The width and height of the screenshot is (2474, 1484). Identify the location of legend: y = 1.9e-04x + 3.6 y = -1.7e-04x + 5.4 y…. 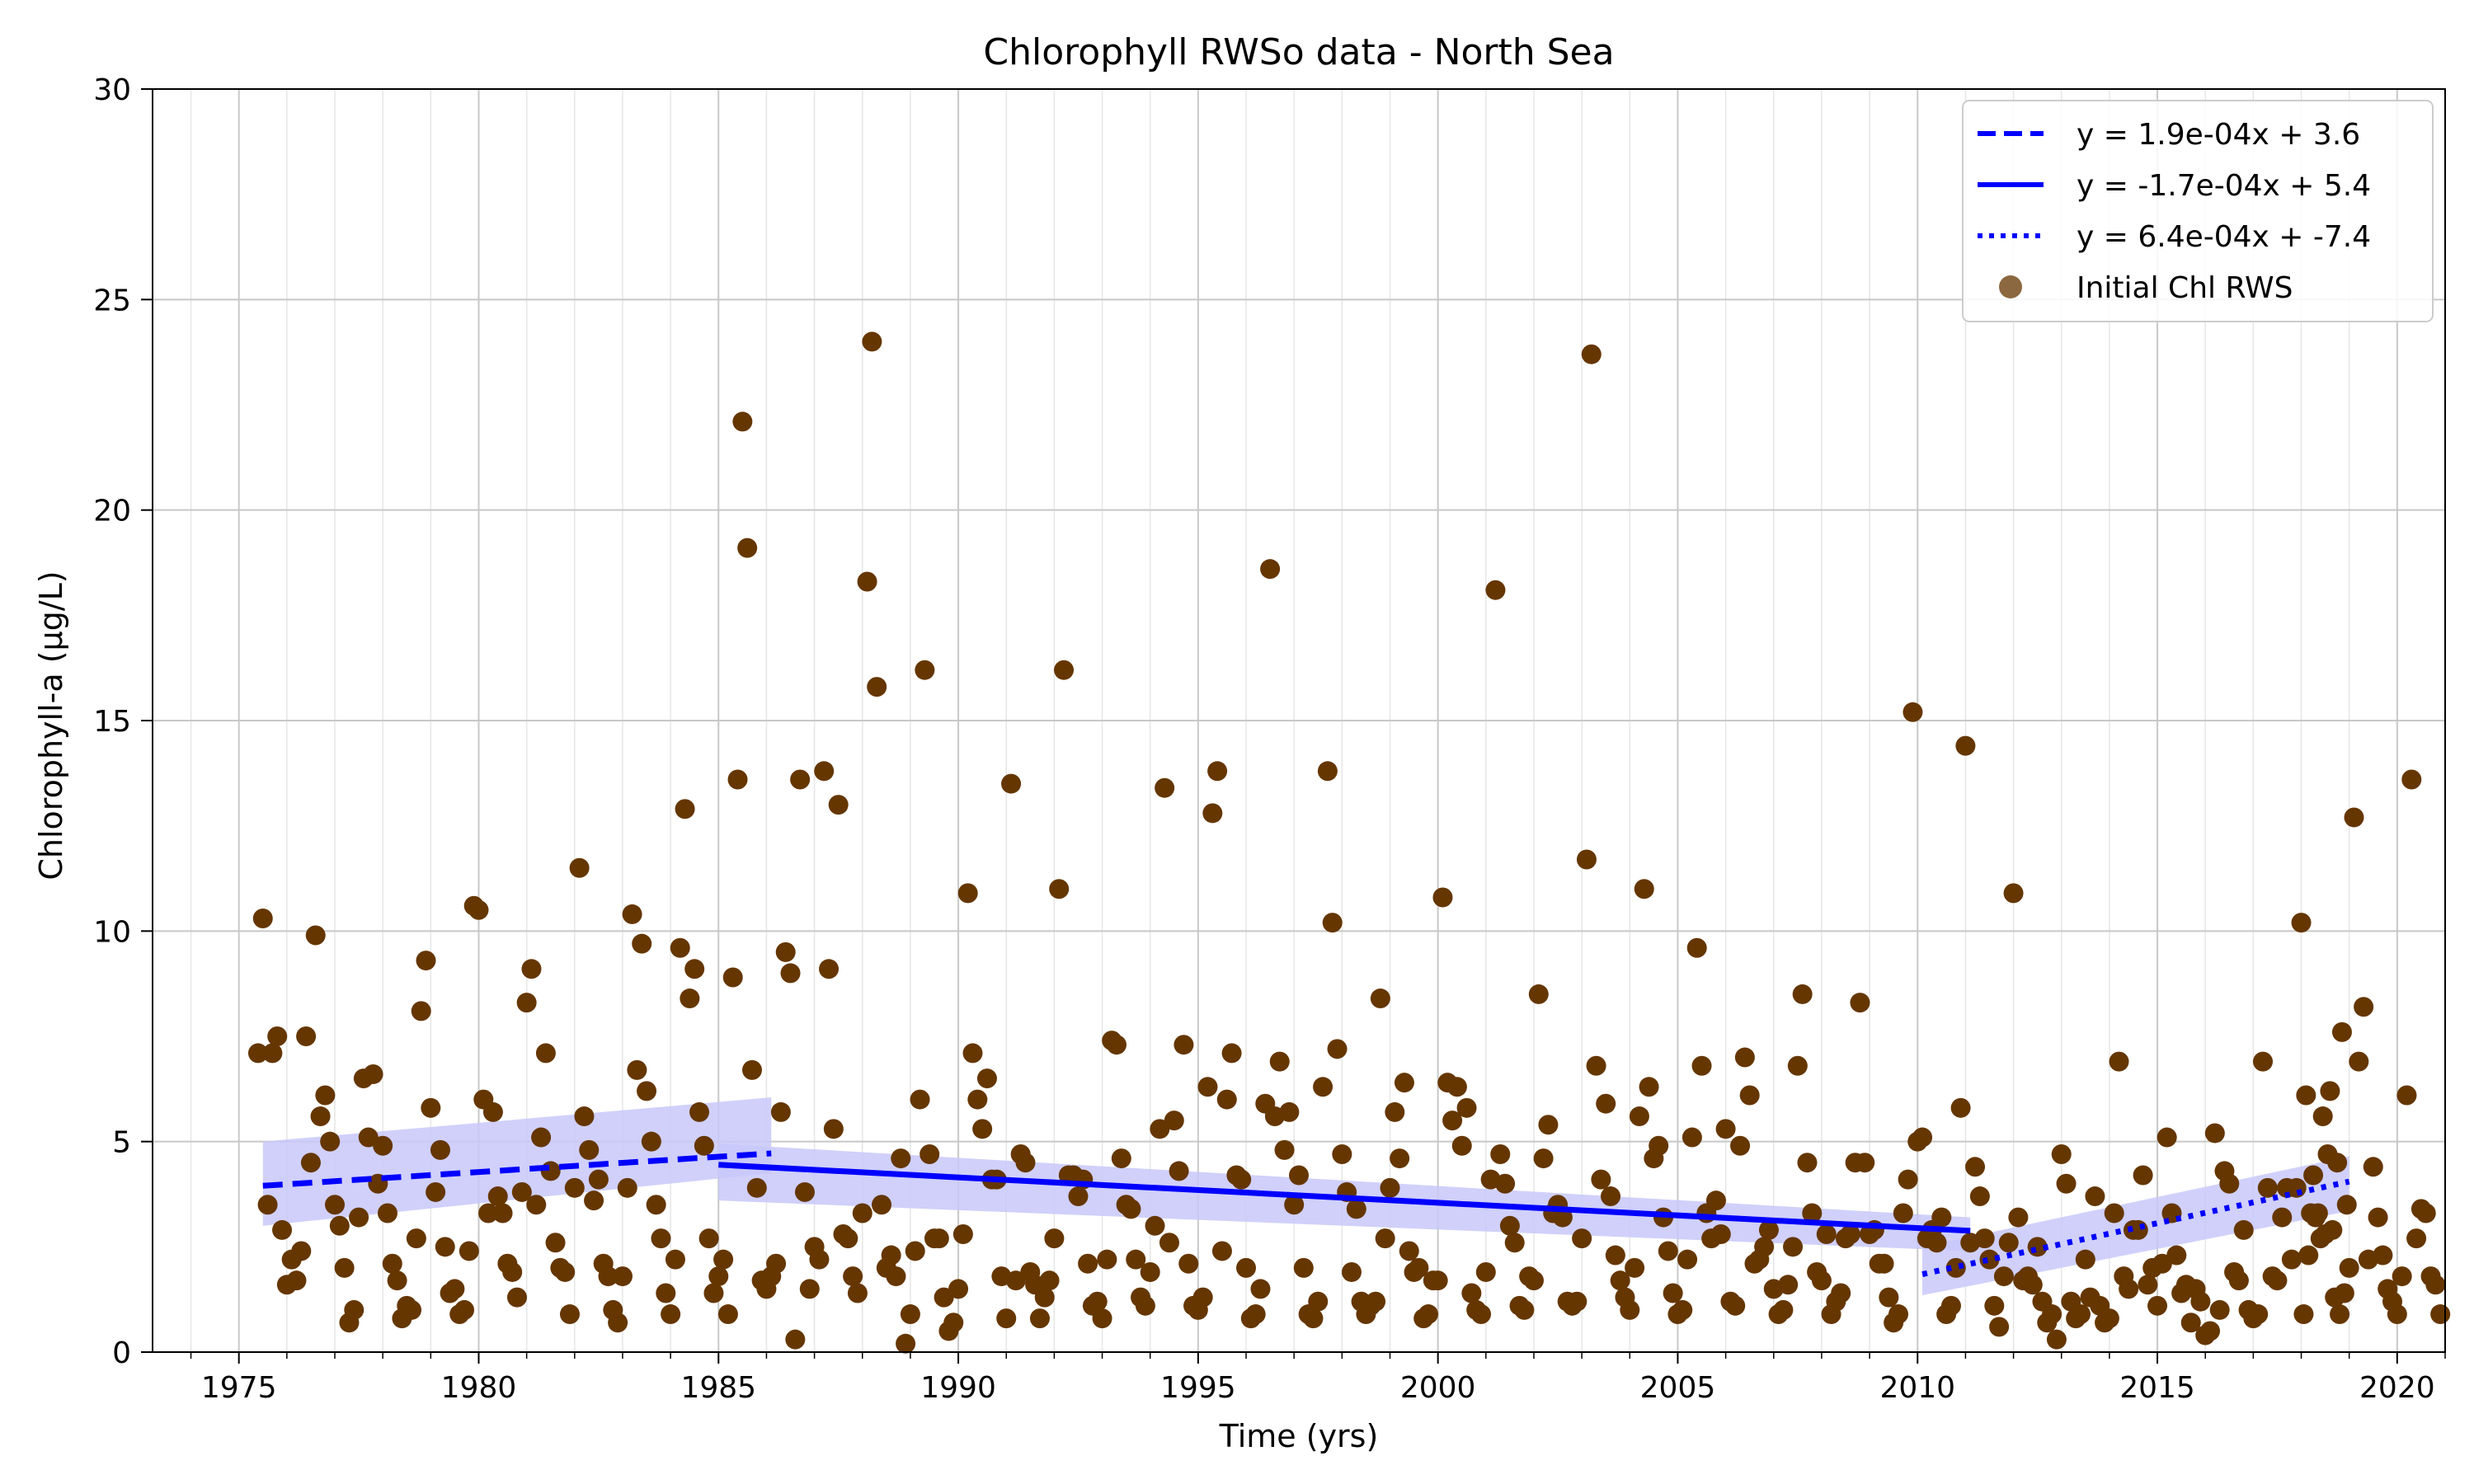
(2198, 211).